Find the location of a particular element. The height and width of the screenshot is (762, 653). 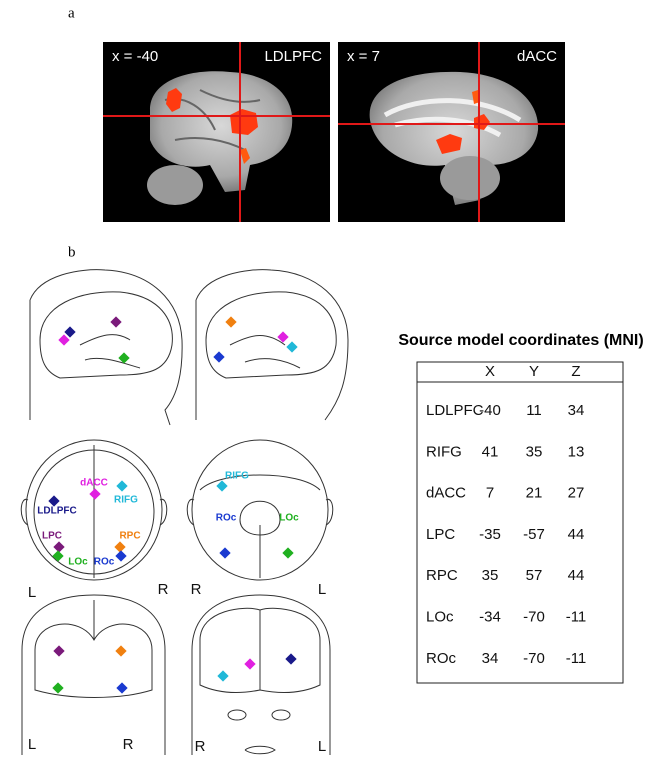

table-cell: 27 is located at coordinates (576, 493).